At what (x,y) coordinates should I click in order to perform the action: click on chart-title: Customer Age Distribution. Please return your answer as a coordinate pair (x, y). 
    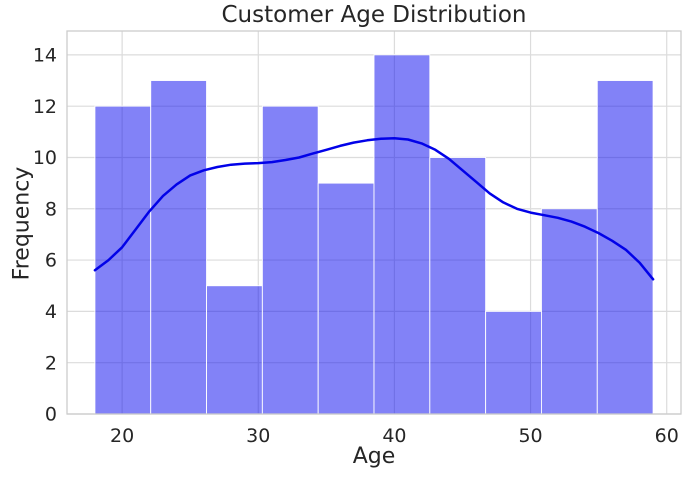
    Looking at the image, I should click on (374, 15).